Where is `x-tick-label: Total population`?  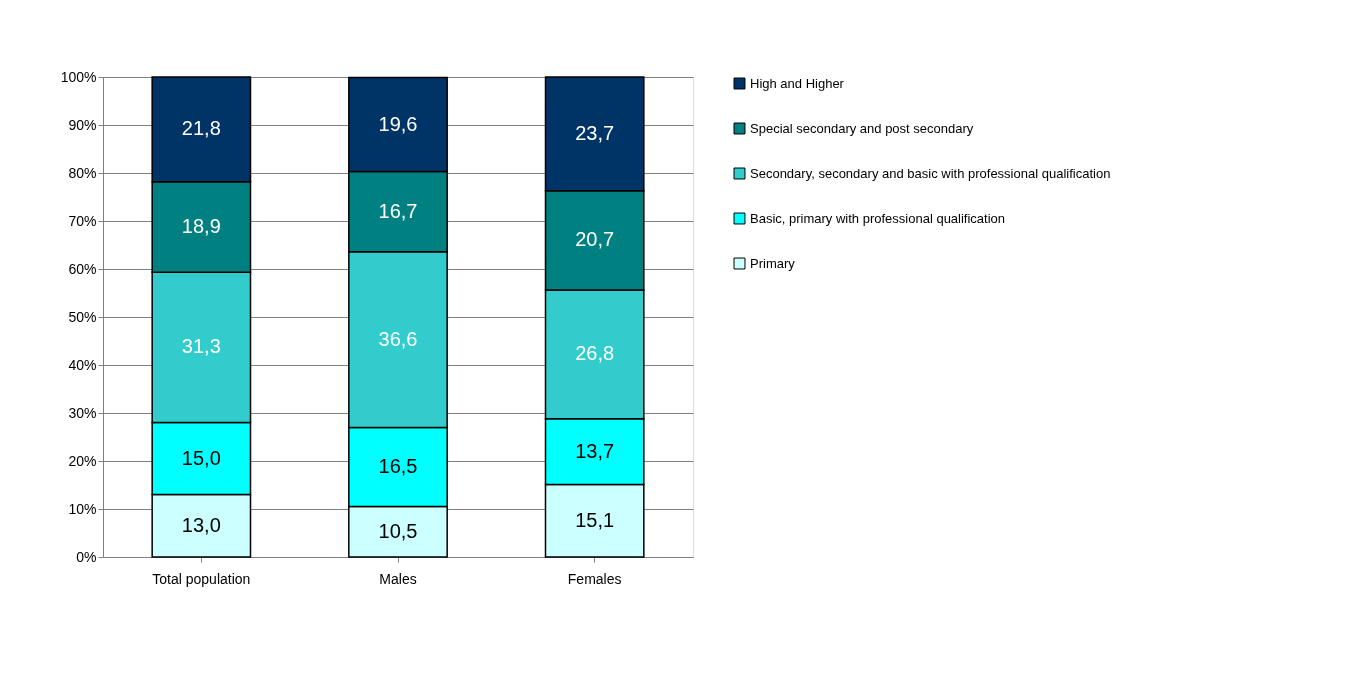
x-tick-label: Total population is located at coordinates (201, 578).